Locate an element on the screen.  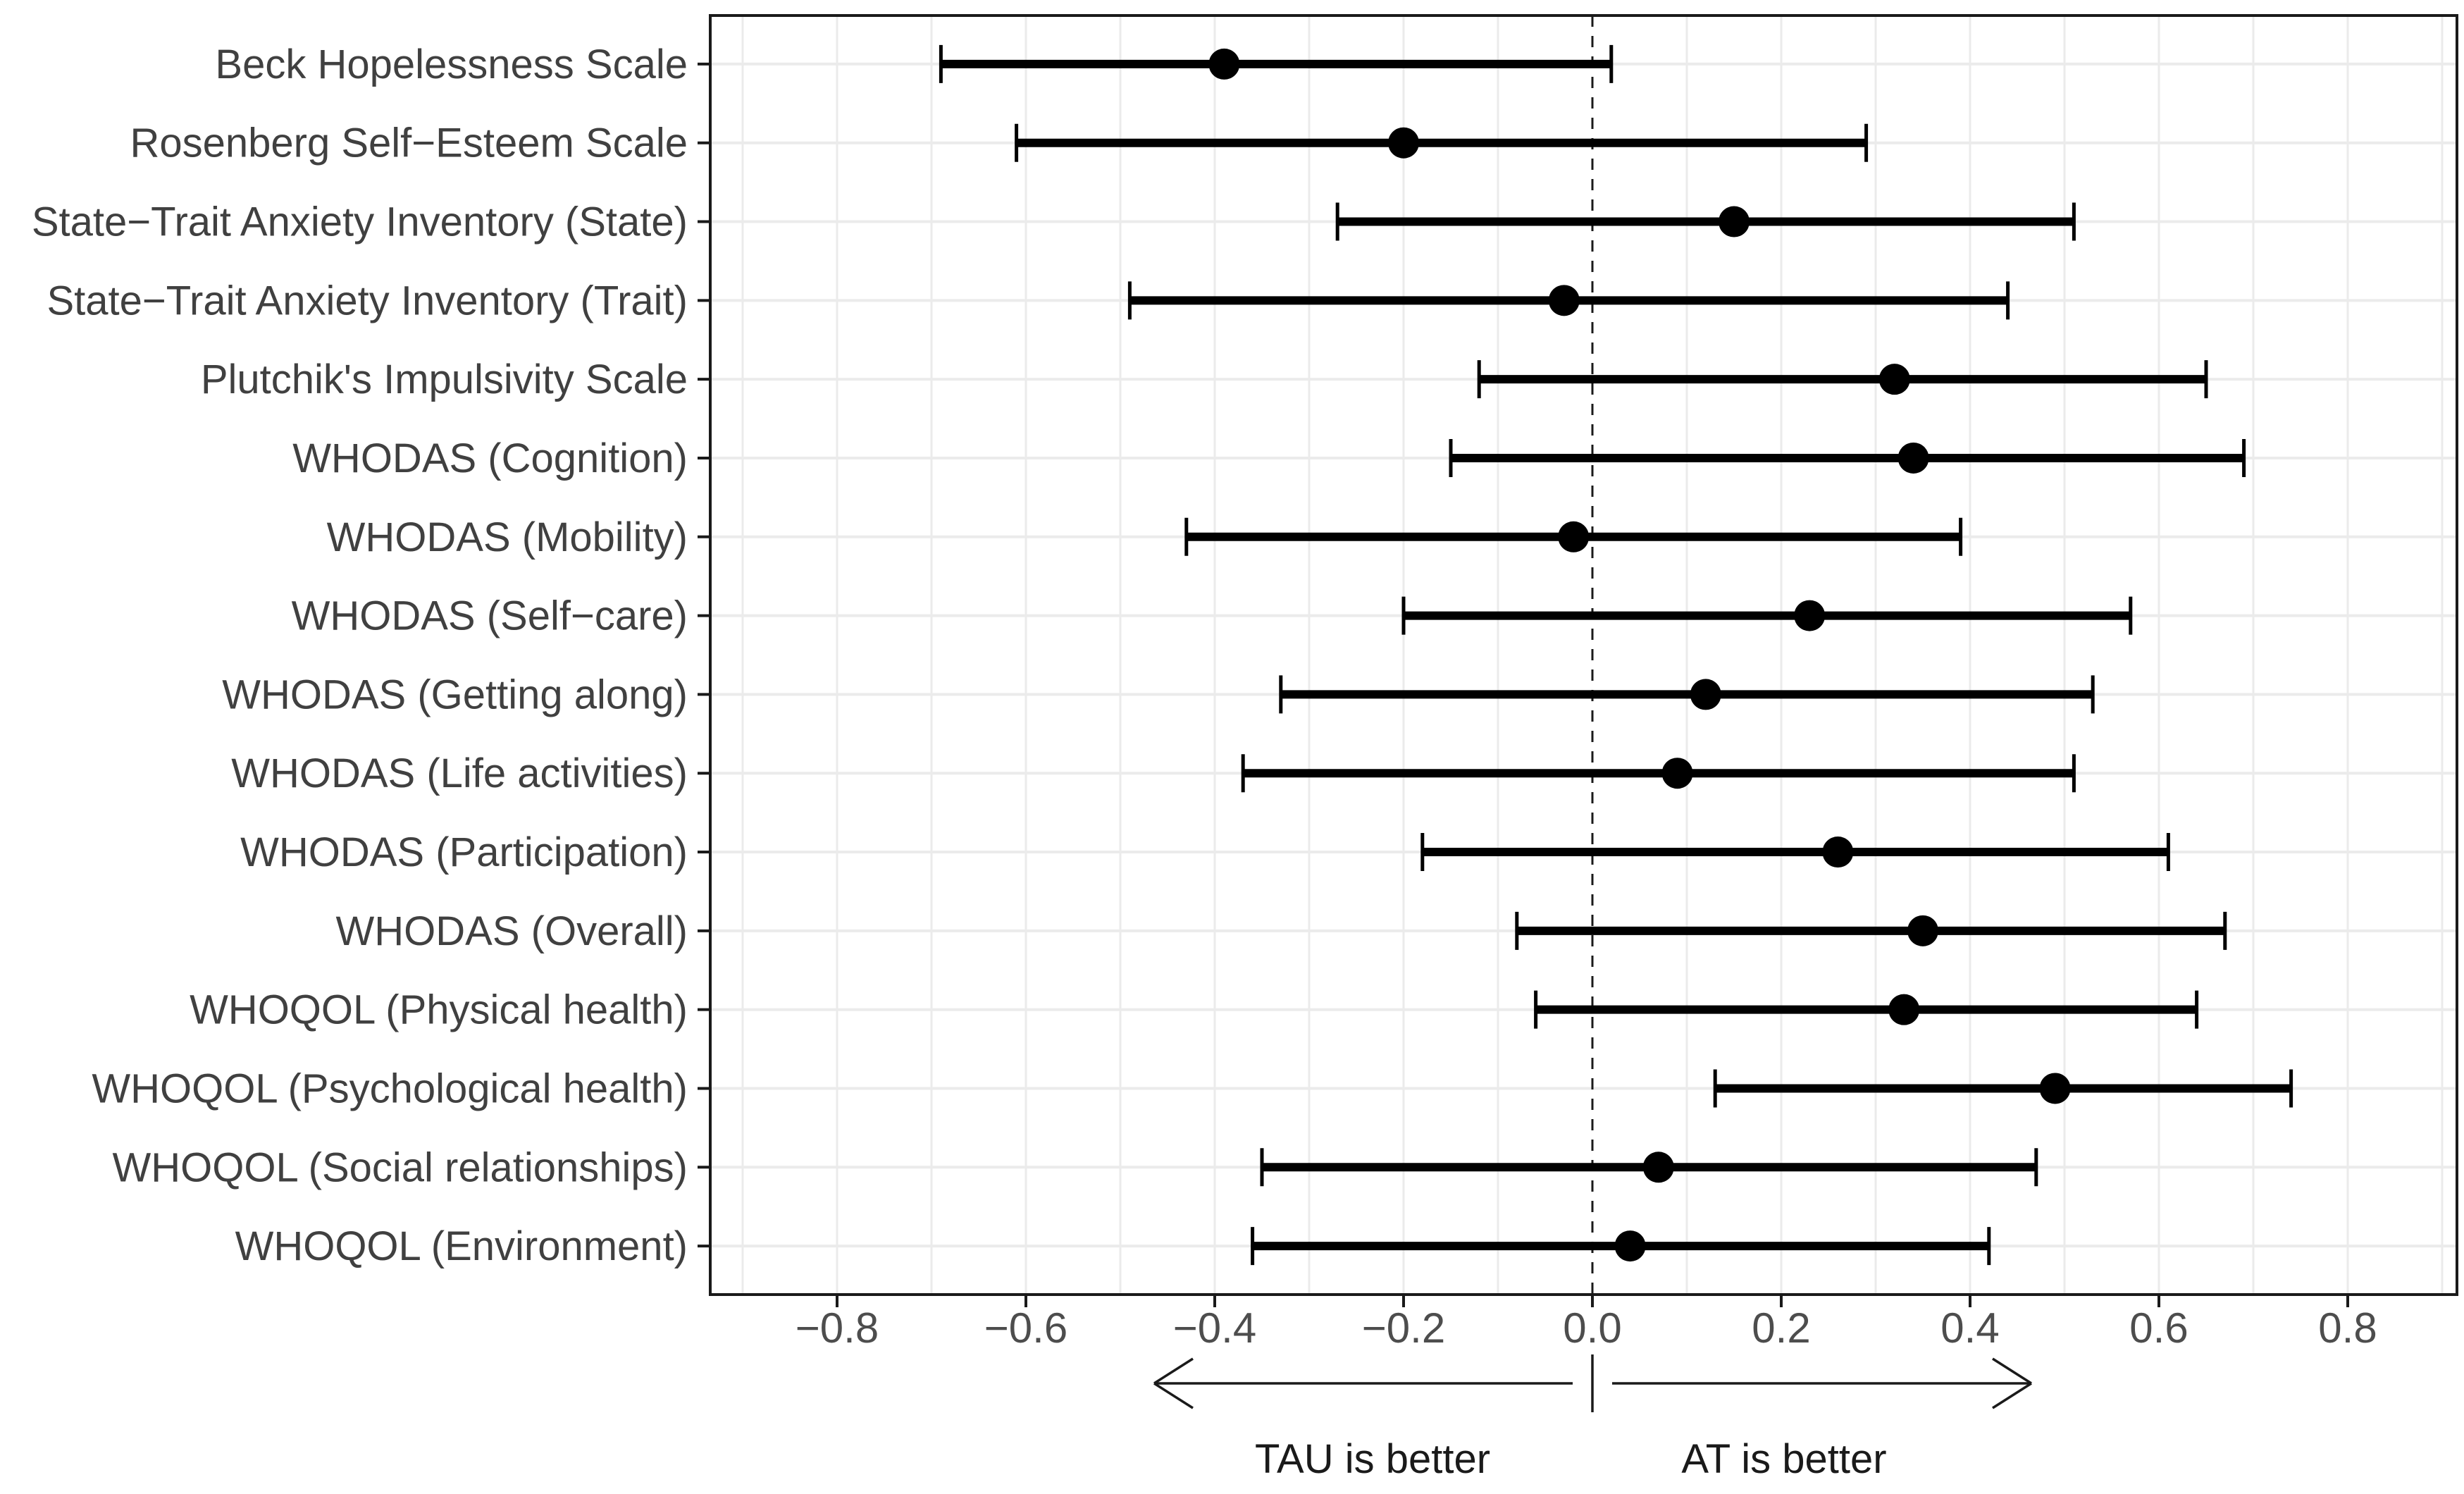
y-axis-label: WHODAS (Participation) is located at coordinates (464, 852).